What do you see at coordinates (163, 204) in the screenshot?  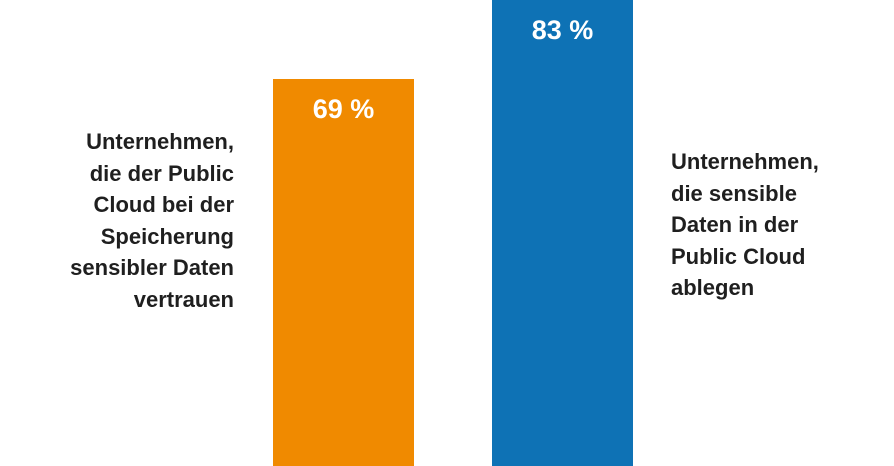 I see `category-label-line: Cloud bei der` at bounding box center [163, 204].